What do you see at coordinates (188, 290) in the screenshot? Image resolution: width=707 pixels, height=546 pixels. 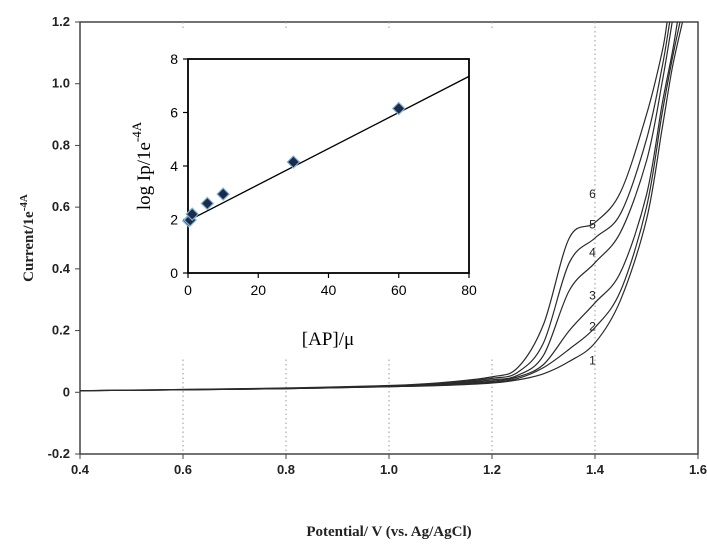 I see `inset-x-tick-label: 0` at bounding box center [188, 290].